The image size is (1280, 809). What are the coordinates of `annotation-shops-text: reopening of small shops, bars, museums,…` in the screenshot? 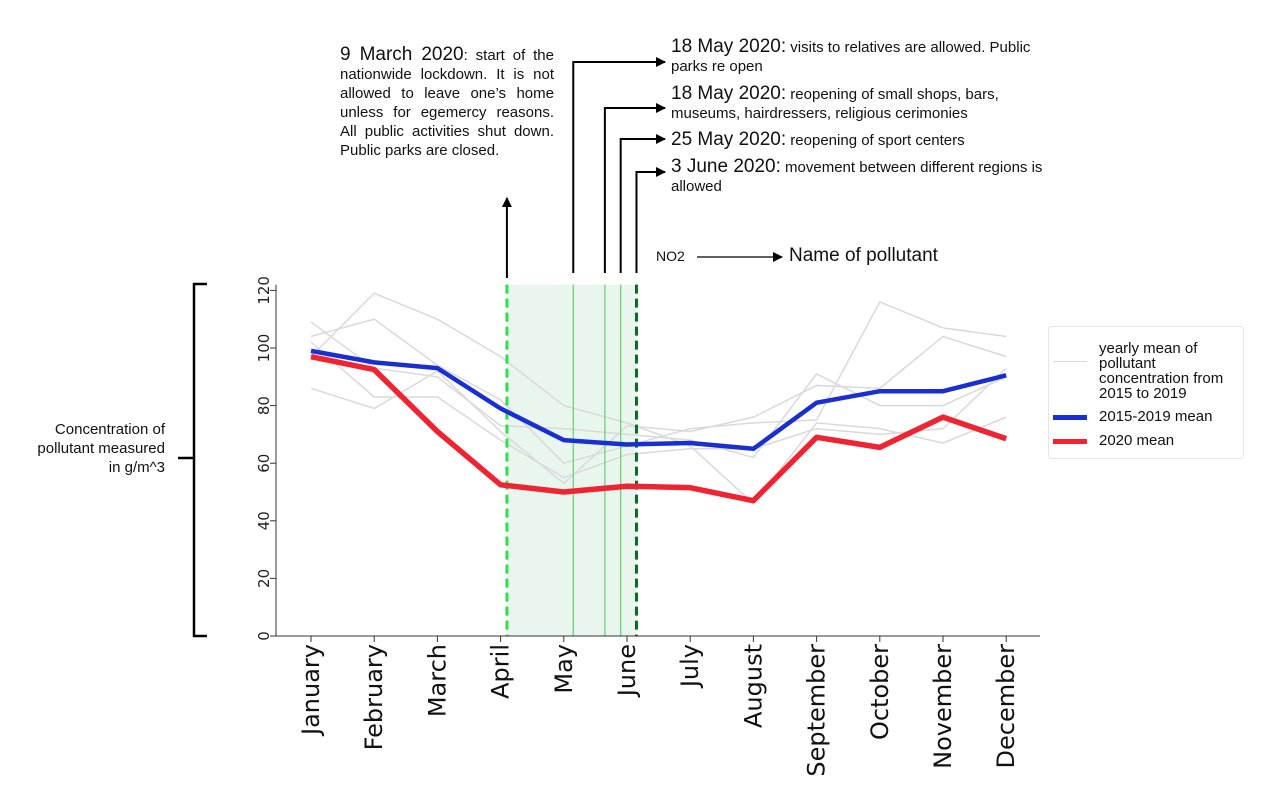 It's located at (835, 104).